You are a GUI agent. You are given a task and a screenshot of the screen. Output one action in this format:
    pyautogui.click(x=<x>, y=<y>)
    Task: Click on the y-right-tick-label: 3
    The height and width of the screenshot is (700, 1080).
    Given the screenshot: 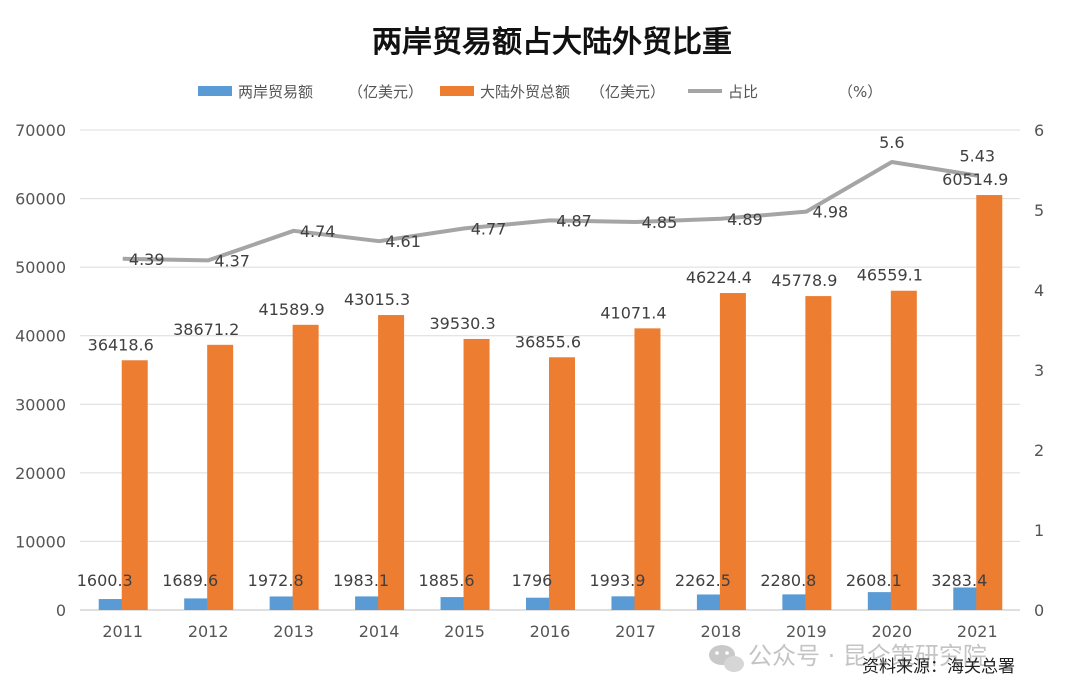 What is the action you would take?
    pyautogui.click(x=1039, y=370)
    